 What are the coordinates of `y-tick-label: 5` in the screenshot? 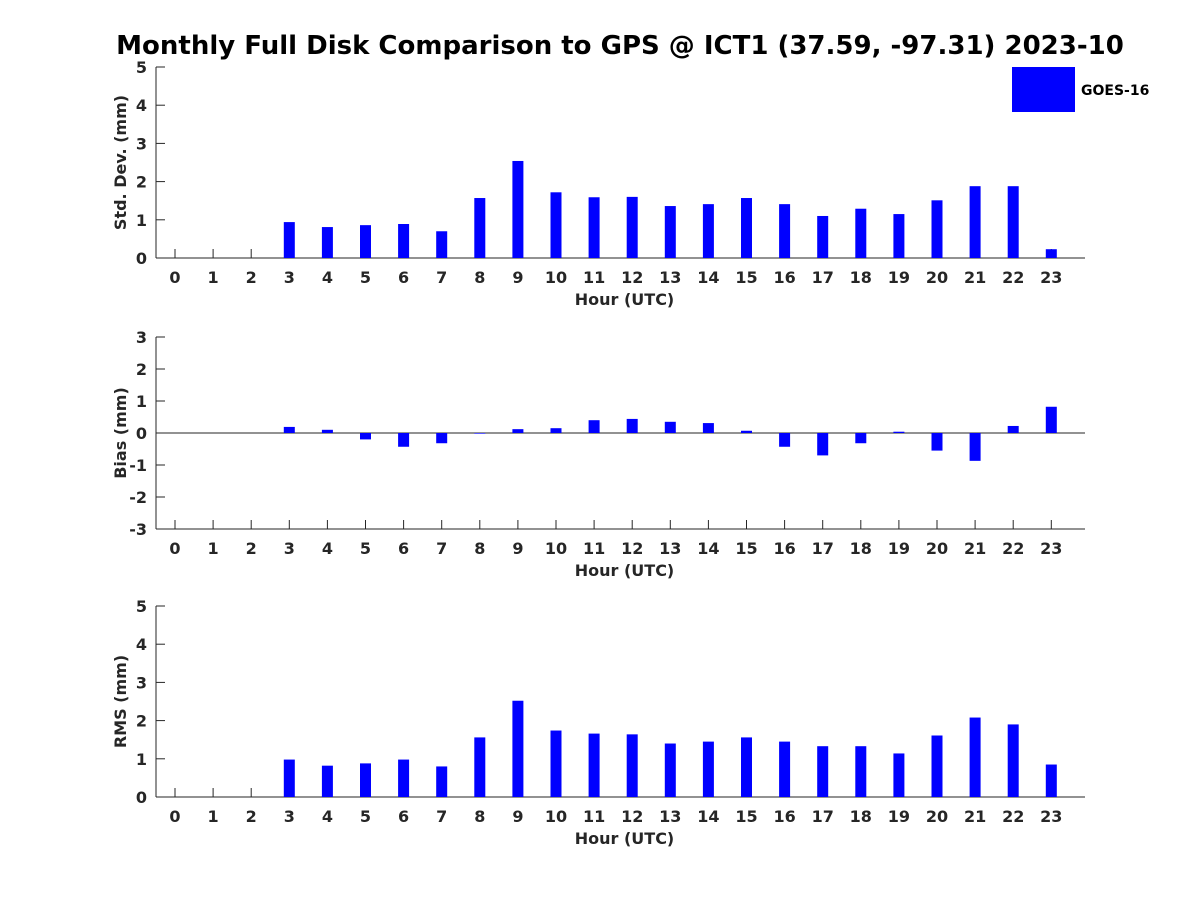 It's located at (141, 606).